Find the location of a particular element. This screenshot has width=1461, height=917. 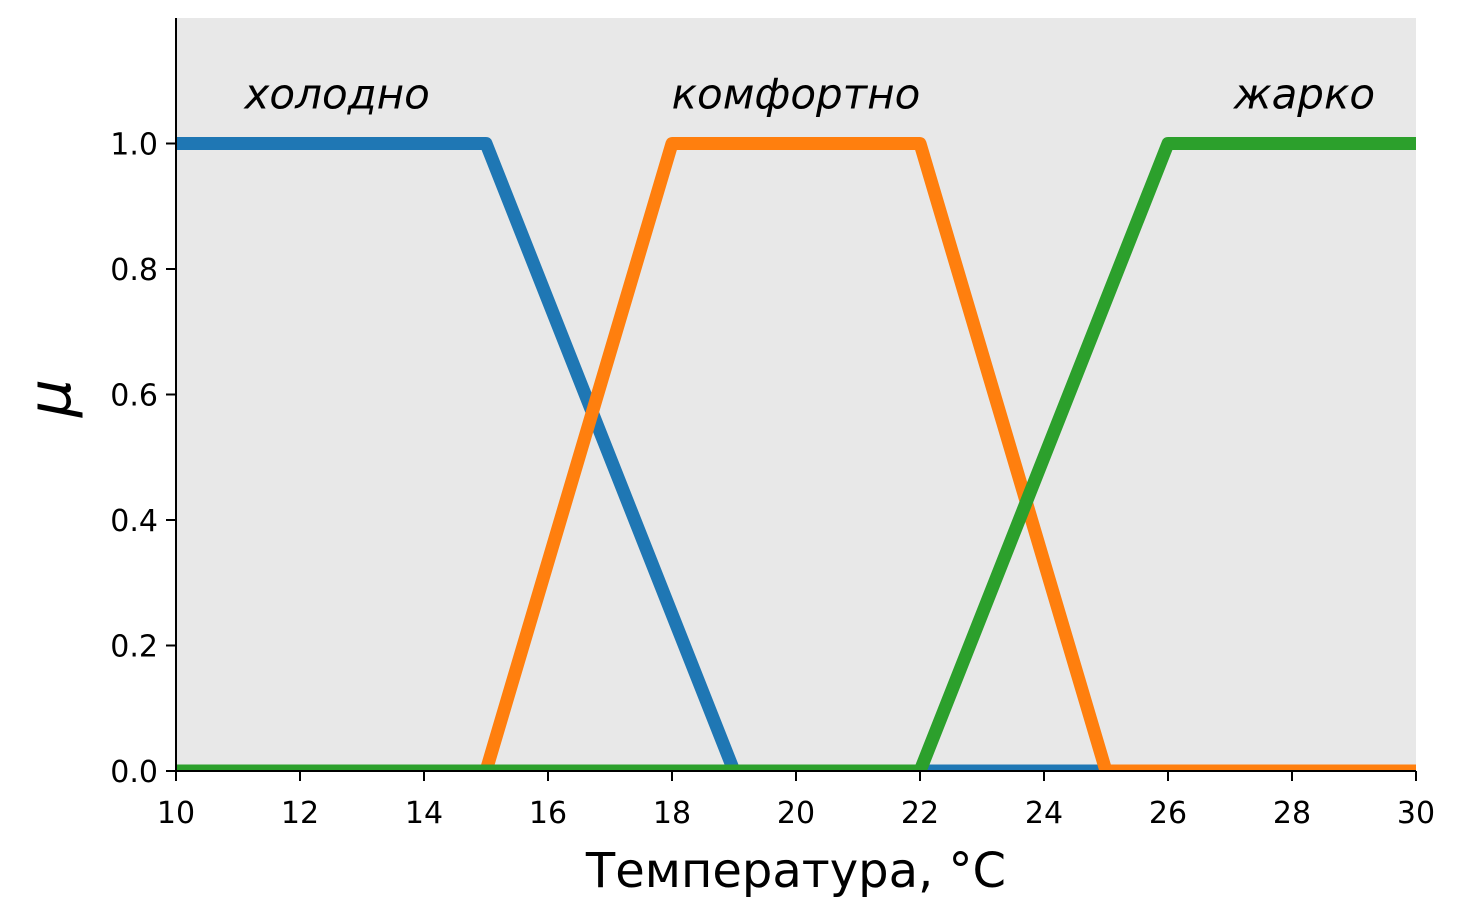

annotation-label-2: жарко is located at coordinates (1304, 93).